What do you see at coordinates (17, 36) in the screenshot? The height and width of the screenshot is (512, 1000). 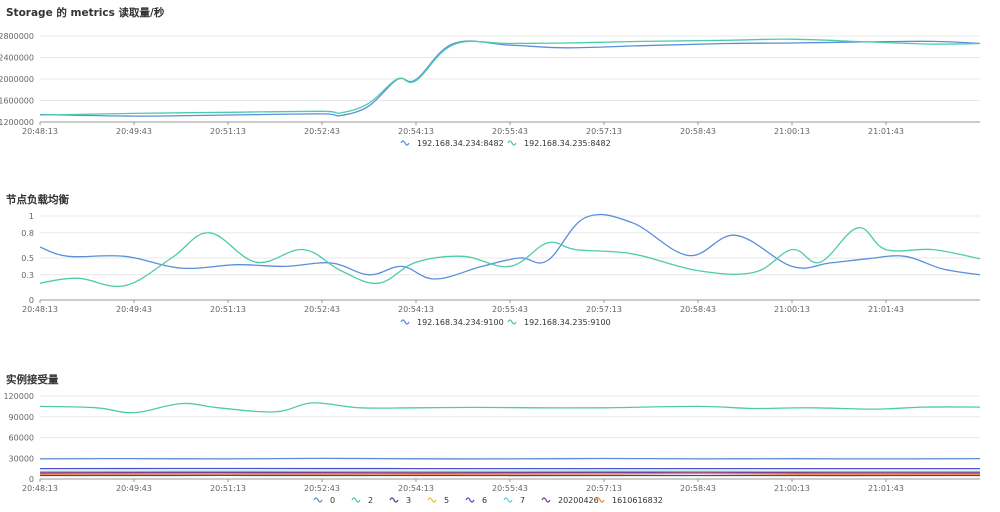 I see `y-tick-label: 2800000` at bounding box center [17, 36].